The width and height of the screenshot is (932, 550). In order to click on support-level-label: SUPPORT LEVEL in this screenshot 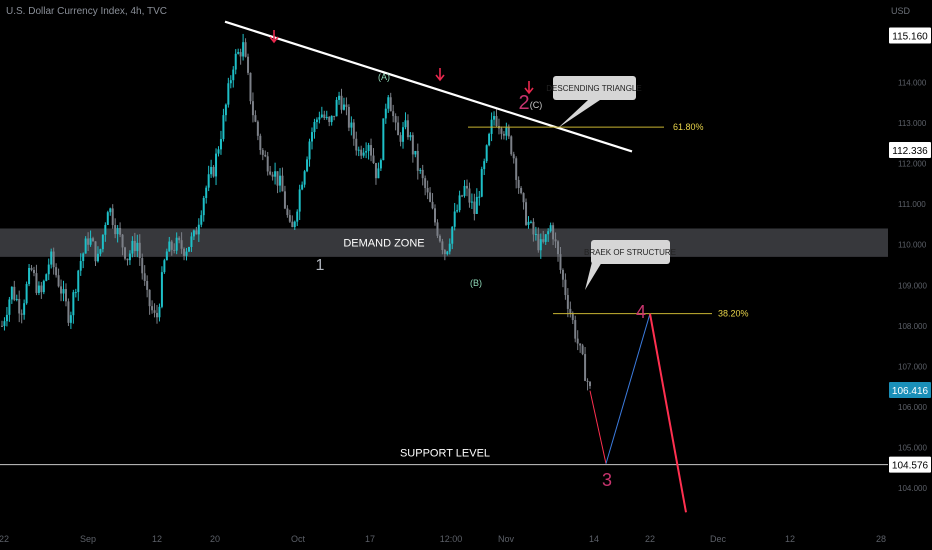, I will do `click(445, 454)`.